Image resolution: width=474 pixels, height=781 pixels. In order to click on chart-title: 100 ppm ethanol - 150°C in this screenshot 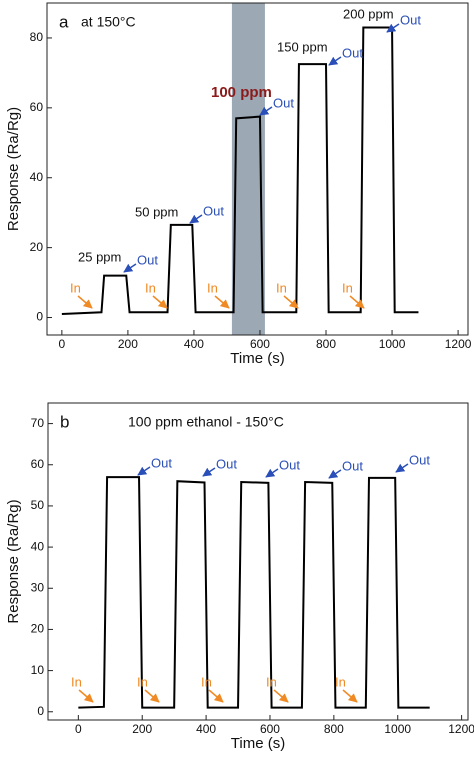, I will do `click(206, 422)`.